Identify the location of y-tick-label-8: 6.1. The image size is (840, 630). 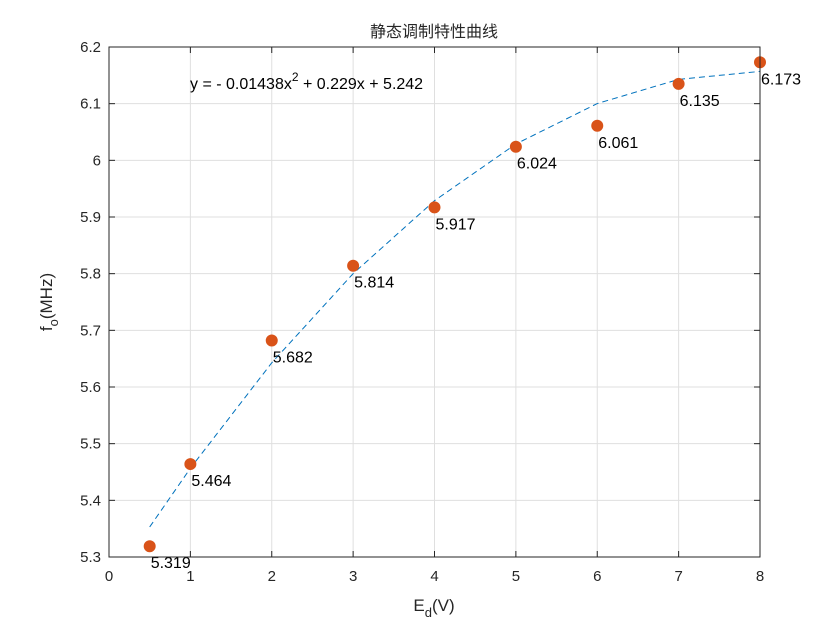
(90, 104).